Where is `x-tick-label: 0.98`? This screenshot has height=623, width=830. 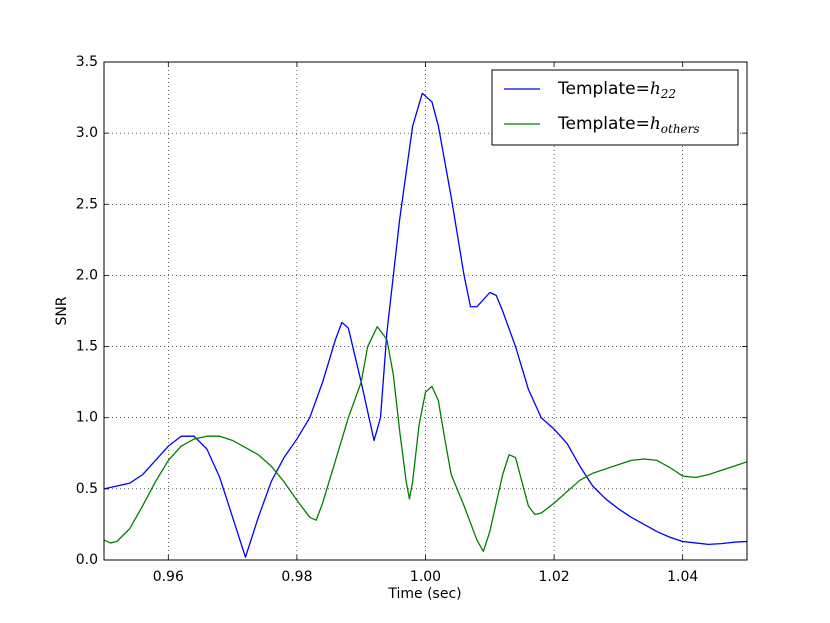
x-tick-label: 0.98 is located at coordinates (296, 577).